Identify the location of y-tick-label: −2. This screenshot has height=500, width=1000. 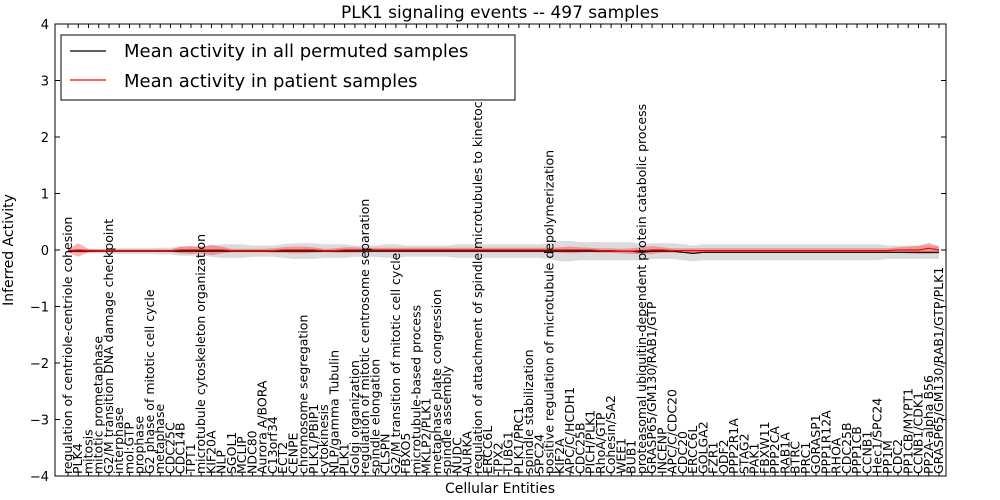
(39, 364).